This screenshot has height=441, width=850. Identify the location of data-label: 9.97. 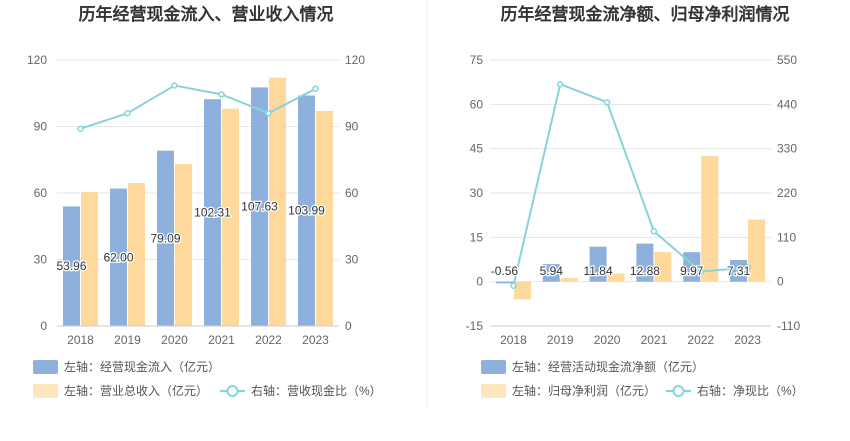
(692, 271).